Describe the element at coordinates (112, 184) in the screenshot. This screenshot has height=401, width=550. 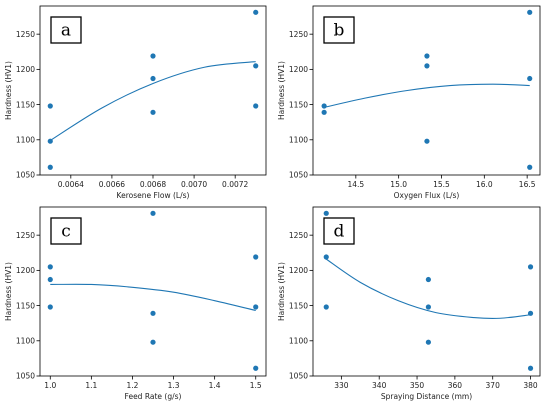
I see `x-tick-label: 0.0066` at that location.